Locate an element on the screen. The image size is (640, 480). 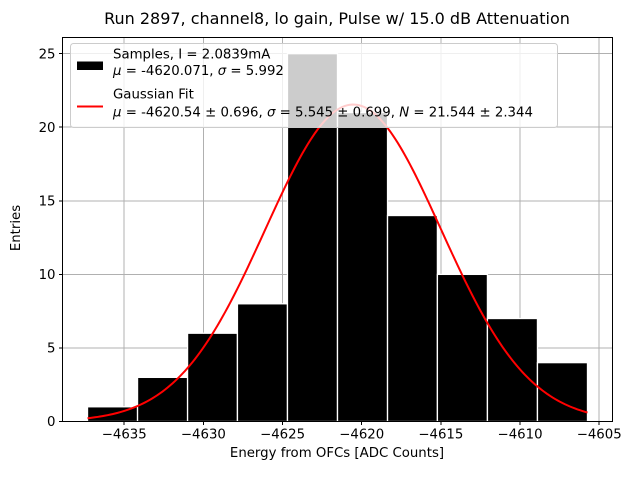
x-tick-label: −4620 is located at coordinates (361, 435).